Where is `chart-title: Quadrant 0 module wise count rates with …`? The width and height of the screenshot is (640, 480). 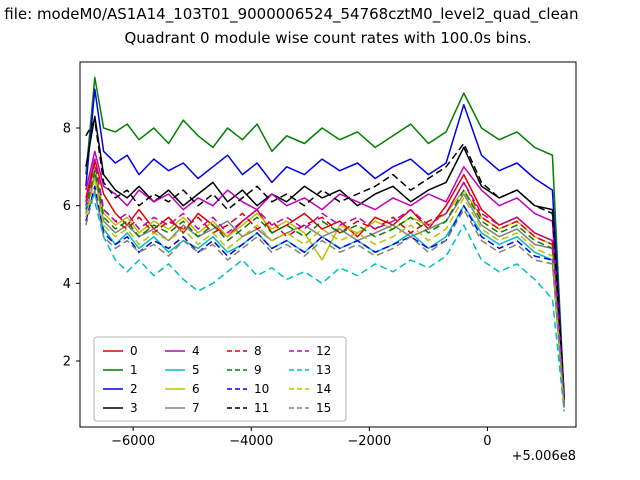
chart-title: Quadrant 0 module wise count rates with … is located at coordinates (328, 38).